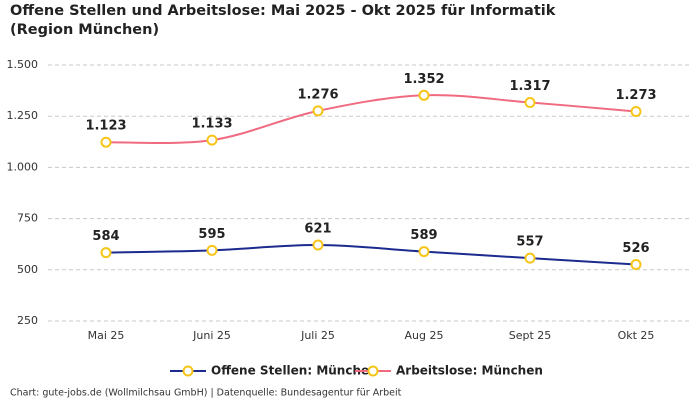 The width and height of the screenshot is (700, 400). What do you see at coordinates (23, 64) in the screenshot?
I see `y-tick-label: 1.500` at bounding box center [23, 64].